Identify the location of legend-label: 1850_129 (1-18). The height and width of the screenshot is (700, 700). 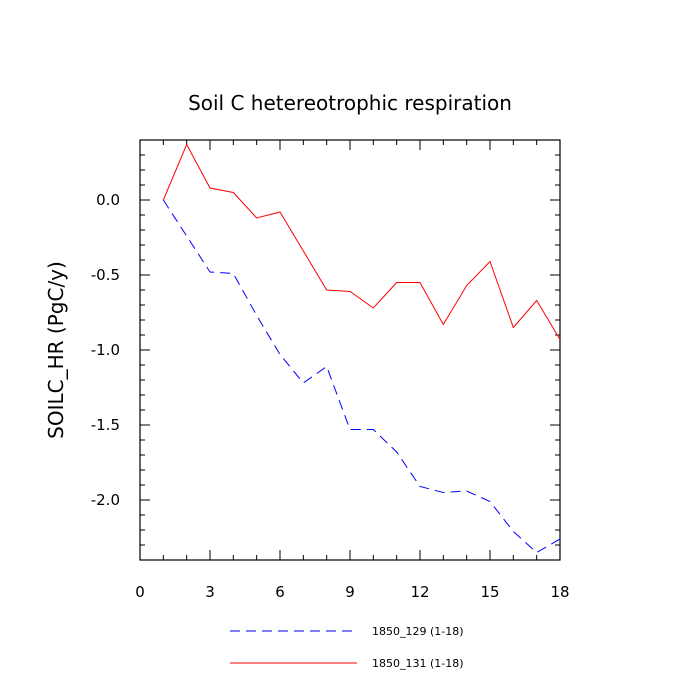
(418, 631).